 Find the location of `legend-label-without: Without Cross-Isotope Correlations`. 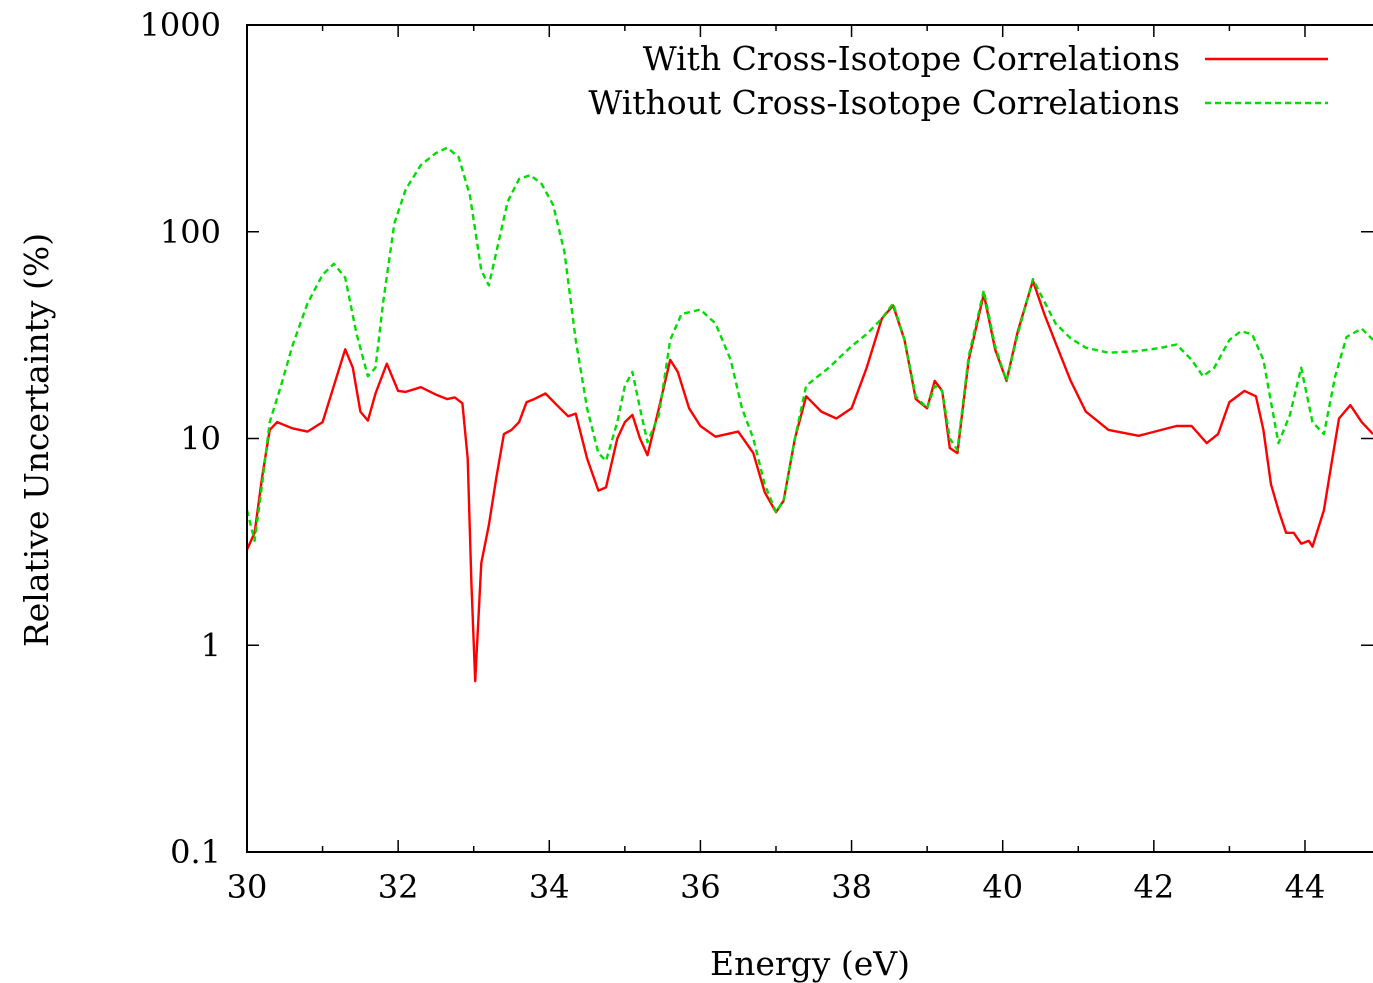

legend-label-without: Without Cross-Isotope Correlations is located at coordinates (884, 102).